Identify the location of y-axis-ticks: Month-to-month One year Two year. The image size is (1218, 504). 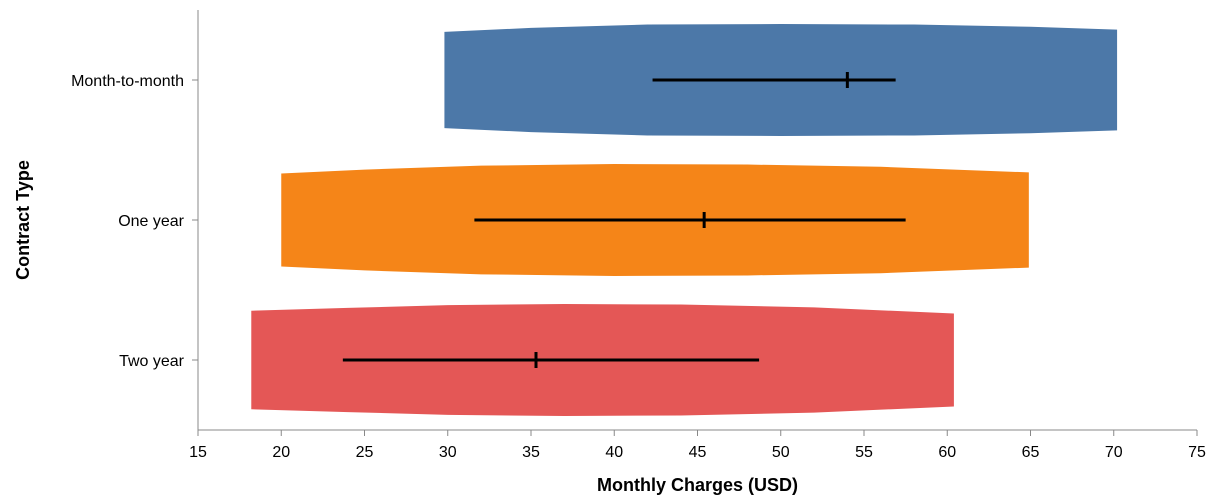
(134, 221).